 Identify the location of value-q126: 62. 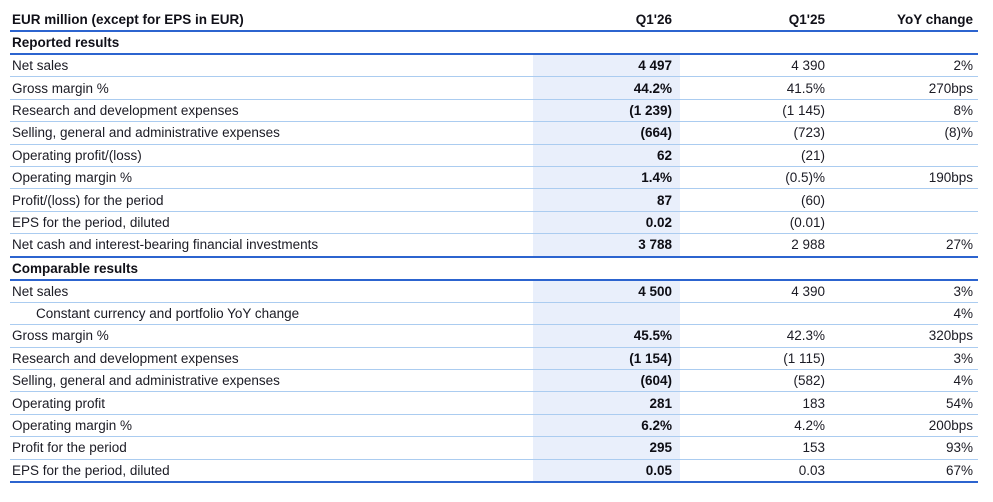
(606, 155).